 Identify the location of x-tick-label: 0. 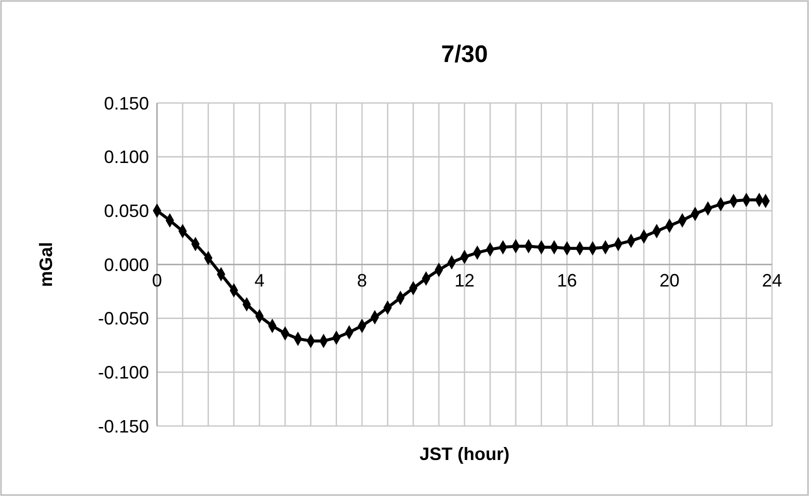
(157, 280).